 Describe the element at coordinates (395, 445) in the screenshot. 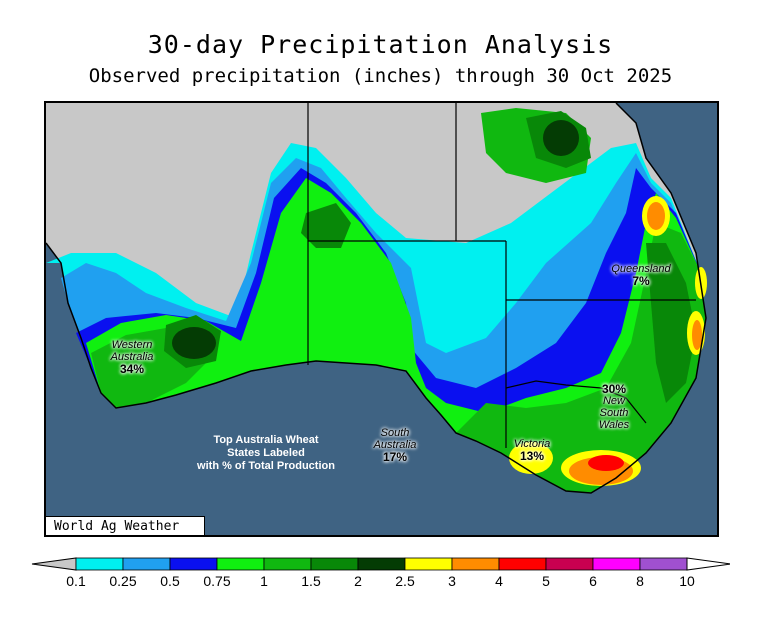

I see `state-label-south-australia: South Australia 17%` at that location.